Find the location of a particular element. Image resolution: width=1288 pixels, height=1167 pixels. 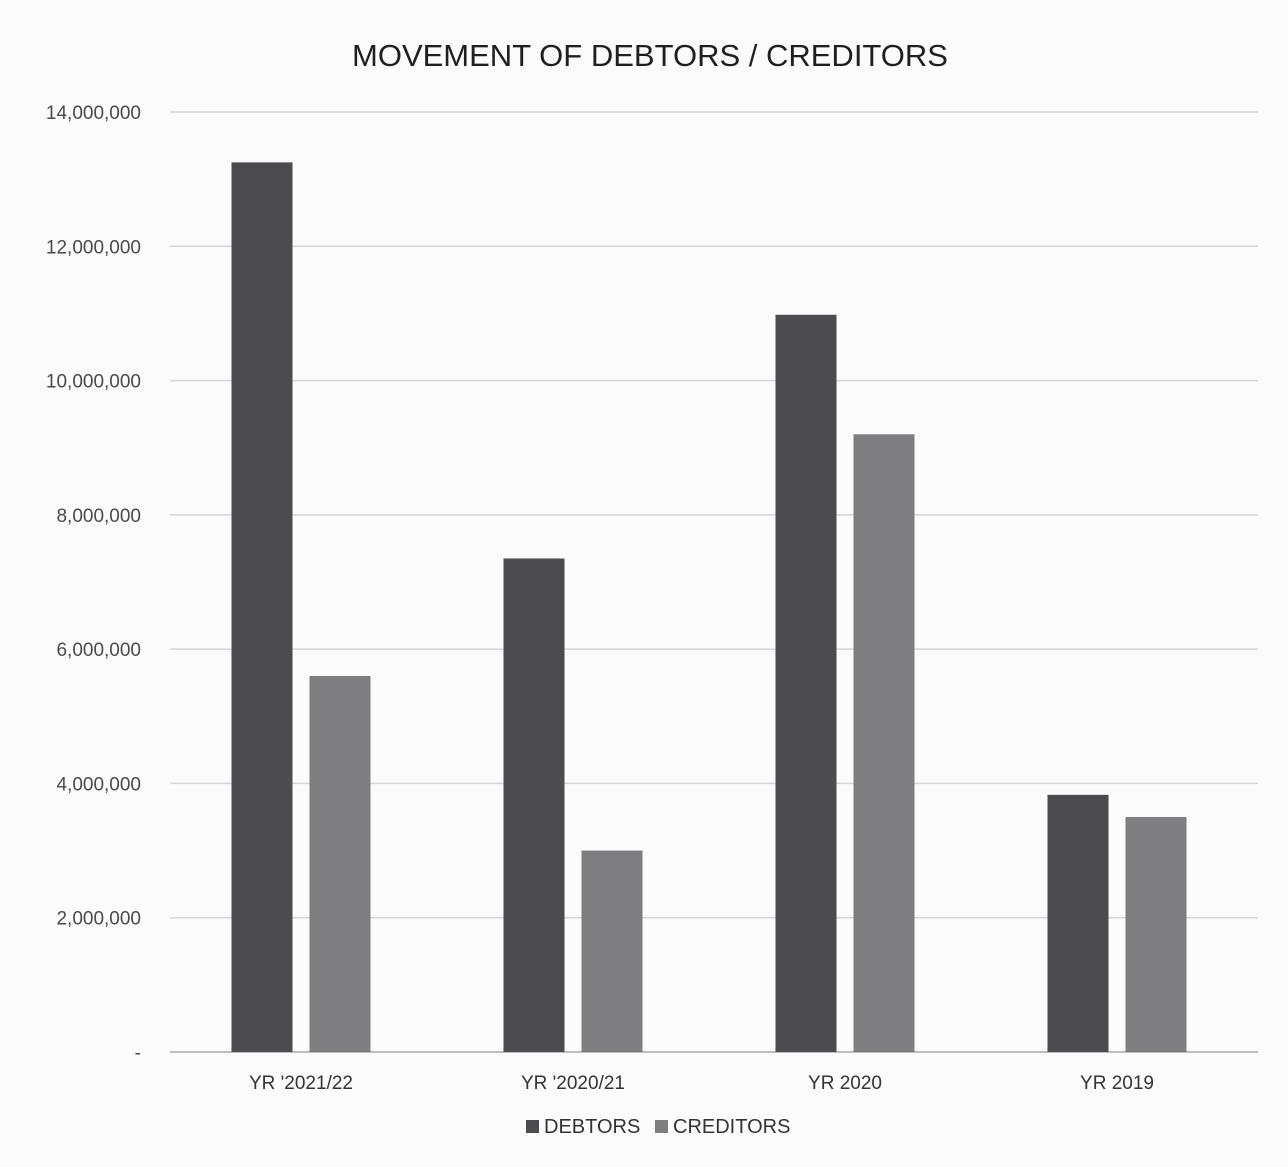

y-tick-label: 12,000,000 is located at coordinates (93, 247).